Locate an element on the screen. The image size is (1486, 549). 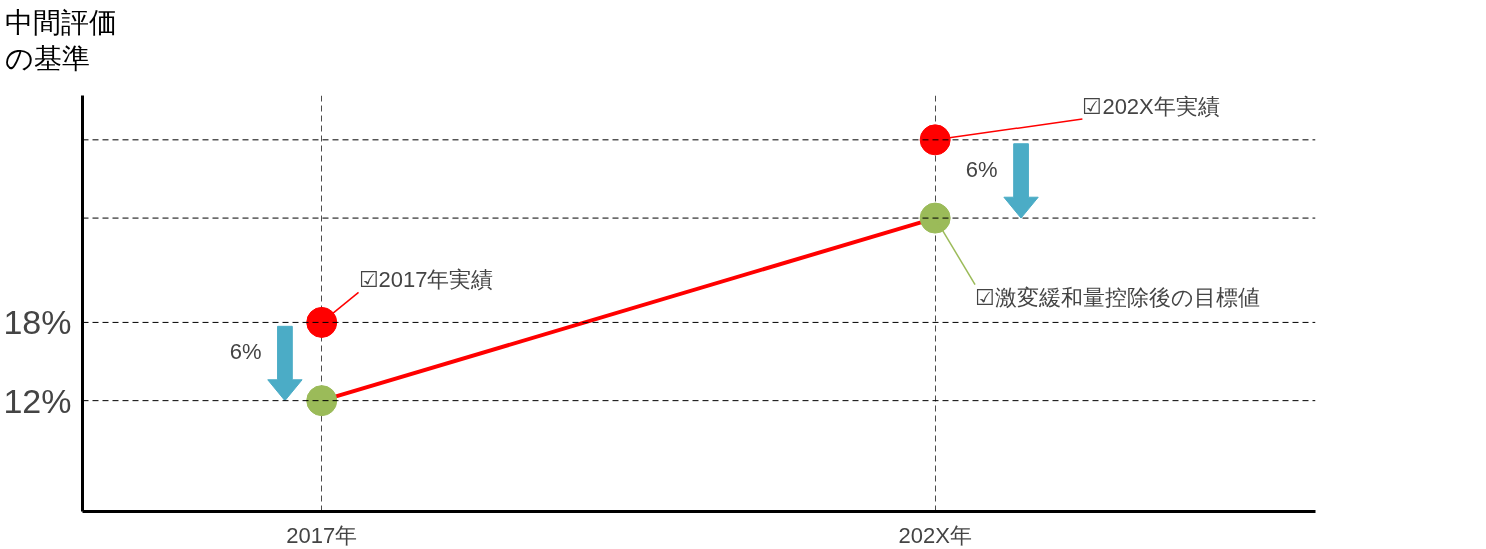
y-axis-title: 中間評価の基準 is located at coordinates (61, 41).